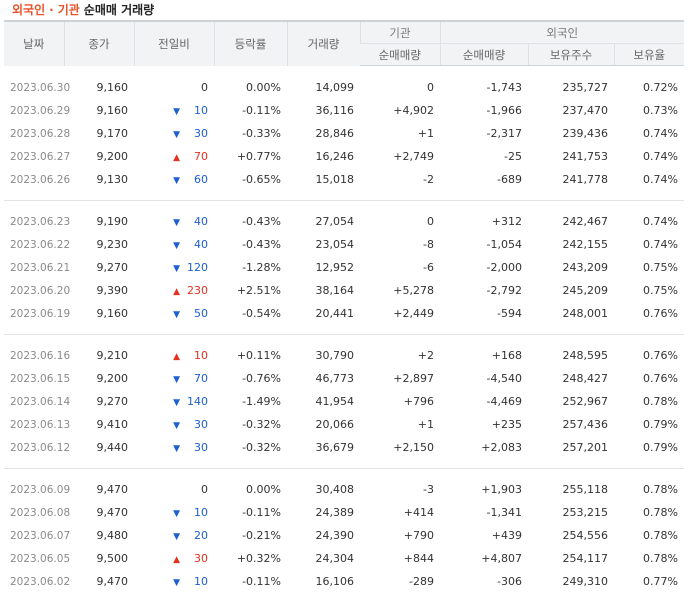 The height and width of the screenshot is (593, 689). What do you see at coordinates (190, 244) in the screenshot?
I see `change-value: ▼ 40` at bounding box center [190, 244].